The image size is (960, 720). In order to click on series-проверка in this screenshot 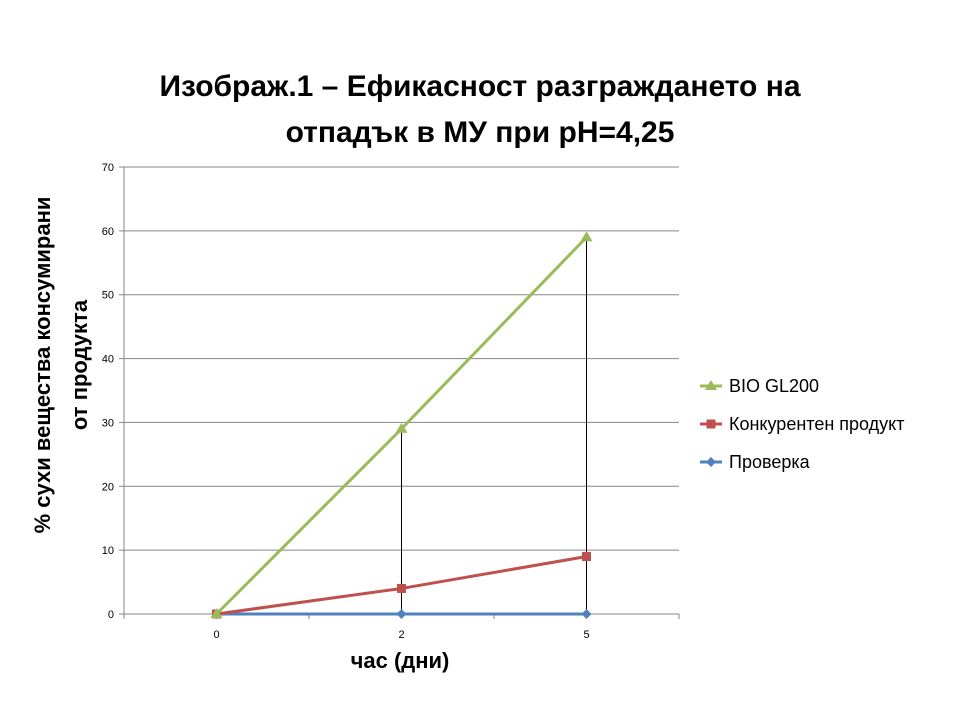, I will do `click(401, 614)`.